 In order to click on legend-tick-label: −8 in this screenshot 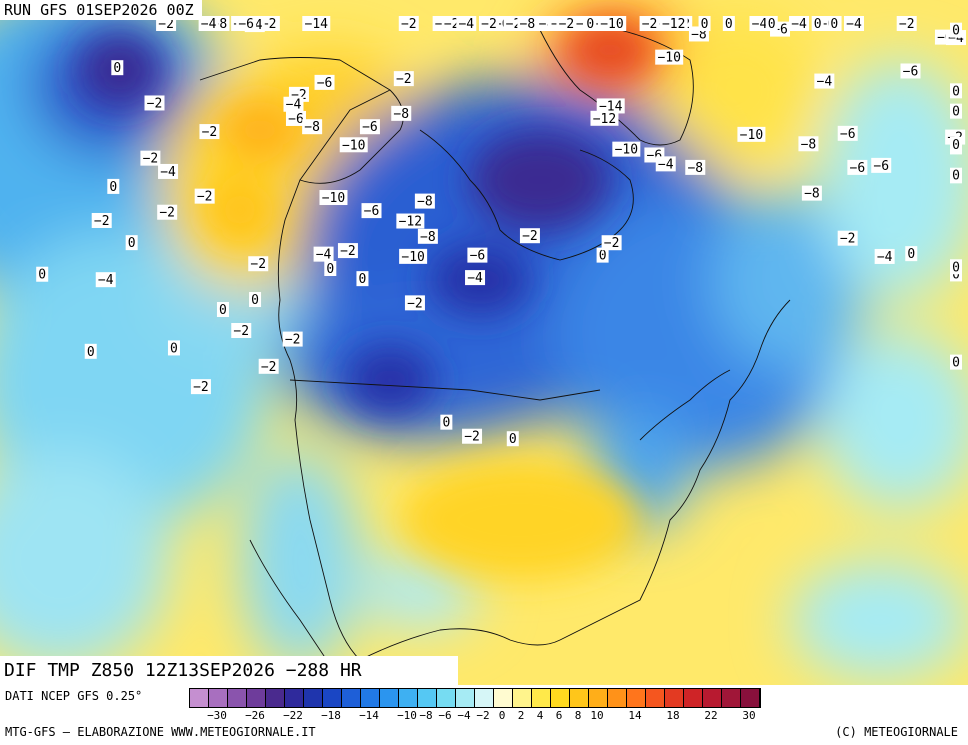, I will do `click(426, 715)`.